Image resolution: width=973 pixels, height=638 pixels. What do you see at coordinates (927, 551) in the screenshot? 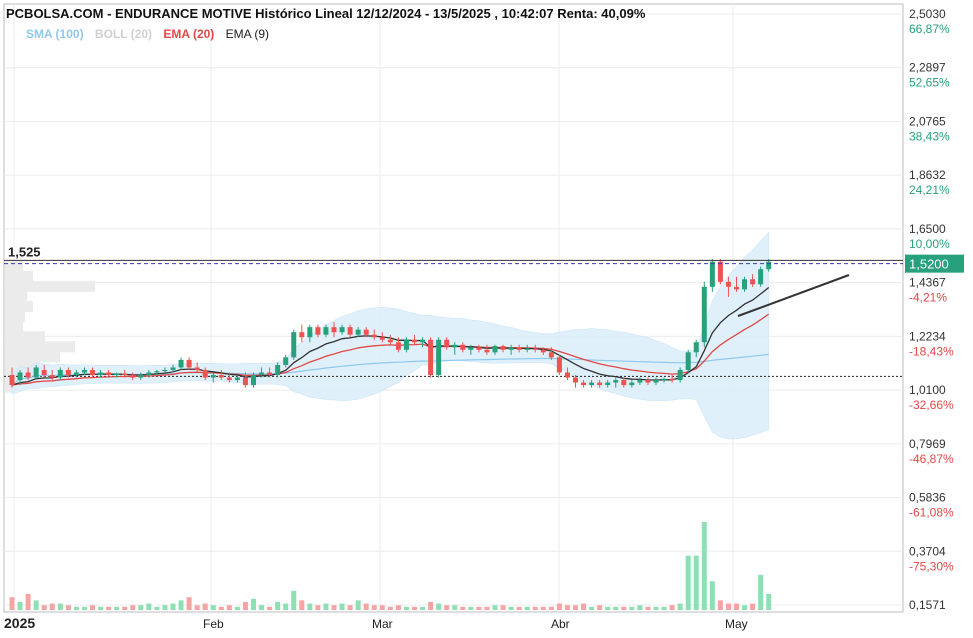
I see `y-tick-price: 0,3704` at bounding box center [927, 551].